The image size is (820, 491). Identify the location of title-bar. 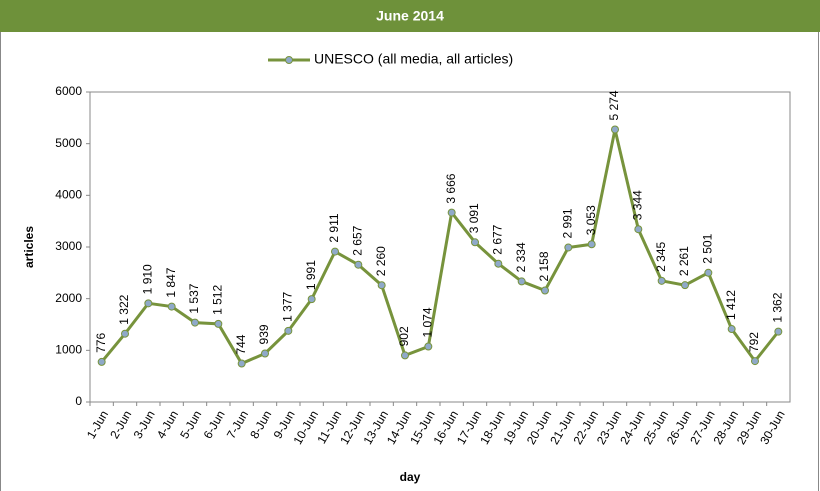
(410, 16).